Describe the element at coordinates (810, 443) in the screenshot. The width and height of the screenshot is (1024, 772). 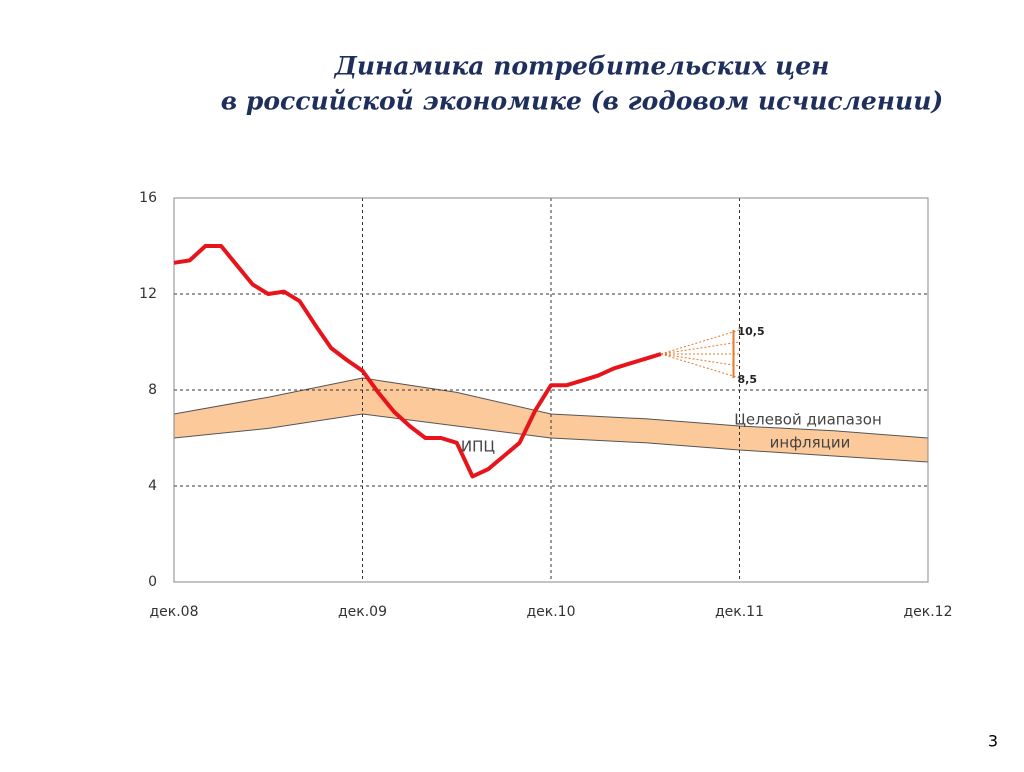
I see `band-label: инфляции` at that location.